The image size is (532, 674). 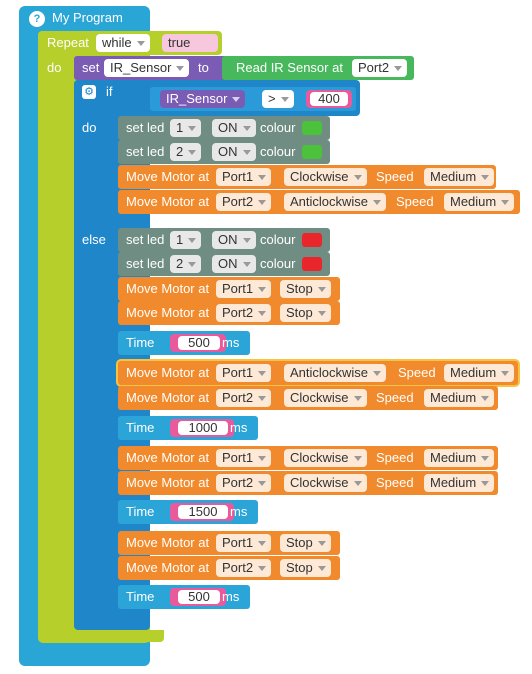 I want to click on motor-port: Port2, so click(x=238, y=482).